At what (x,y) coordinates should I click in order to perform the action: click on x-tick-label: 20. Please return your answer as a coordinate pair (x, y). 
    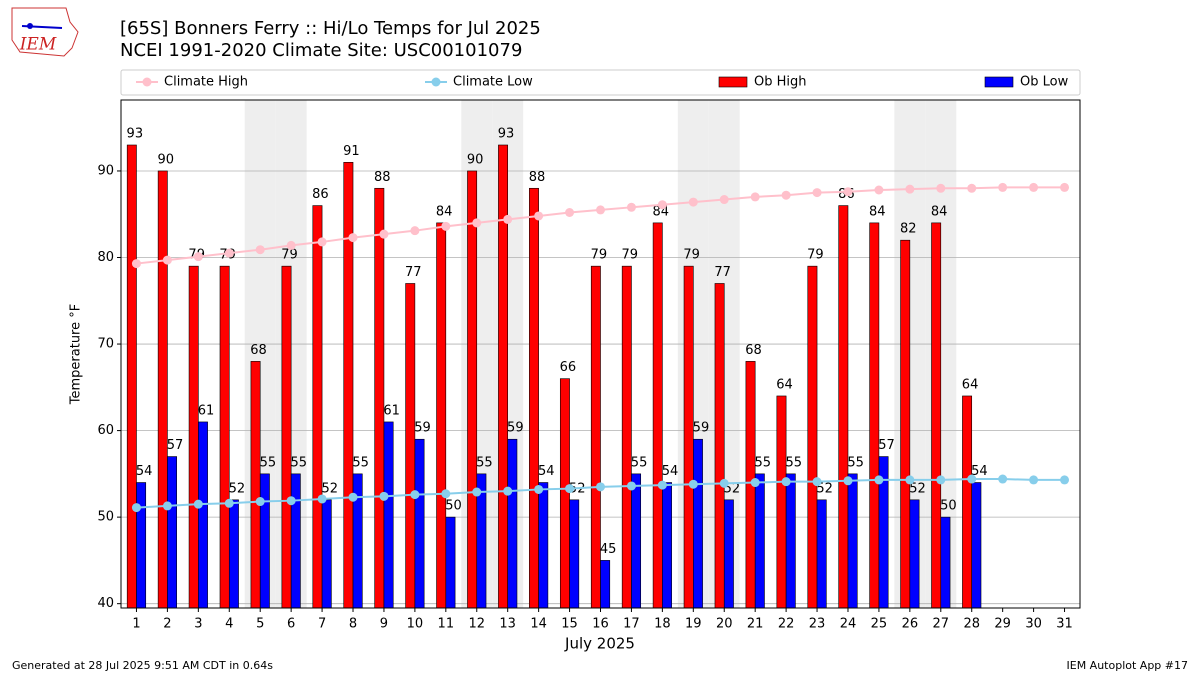
    Looking at the image, I should click on (724, 624).